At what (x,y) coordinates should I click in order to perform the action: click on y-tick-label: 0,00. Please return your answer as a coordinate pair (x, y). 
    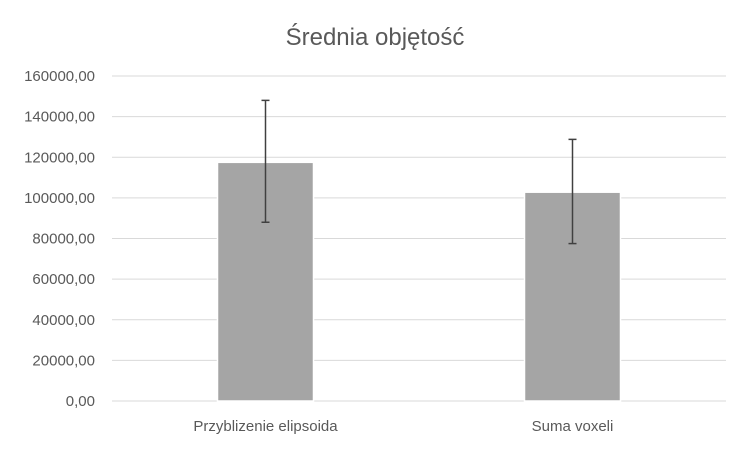
    Looking at the image, I should click on (80, 401).